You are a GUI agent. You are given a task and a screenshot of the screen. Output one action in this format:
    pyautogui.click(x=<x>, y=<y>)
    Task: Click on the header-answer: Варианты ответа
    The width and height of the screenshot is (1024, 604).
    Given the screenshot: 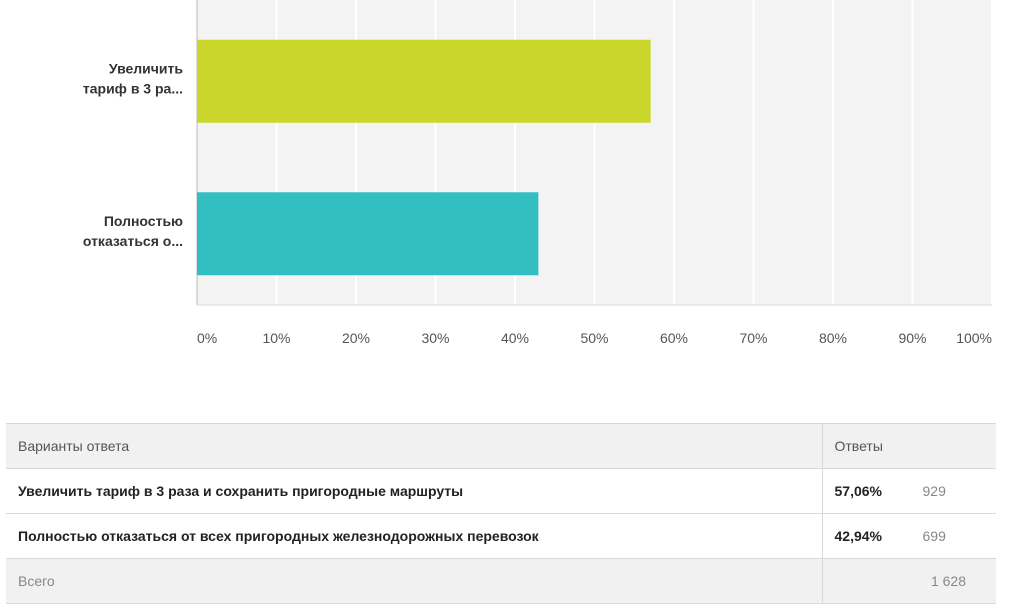 What is the action you would take?
    pyautogui.click(x=414, y=446)
    